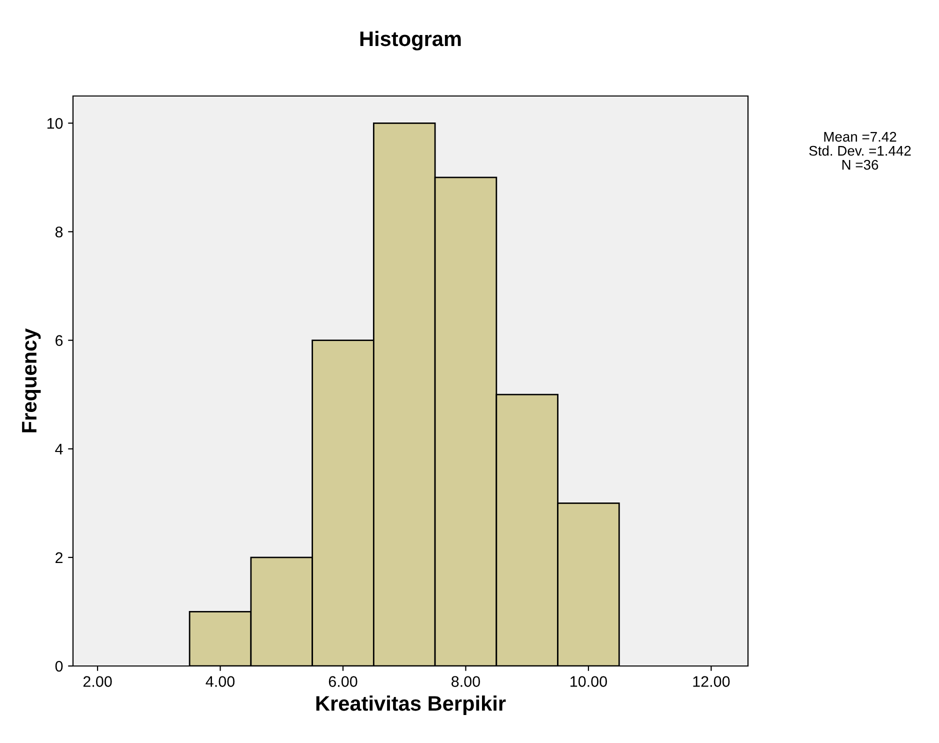 The image size is (939, 743). Describe the element at coordinates (59, 557) in the screenshot. I see `y-tick-label: 2` at that location.